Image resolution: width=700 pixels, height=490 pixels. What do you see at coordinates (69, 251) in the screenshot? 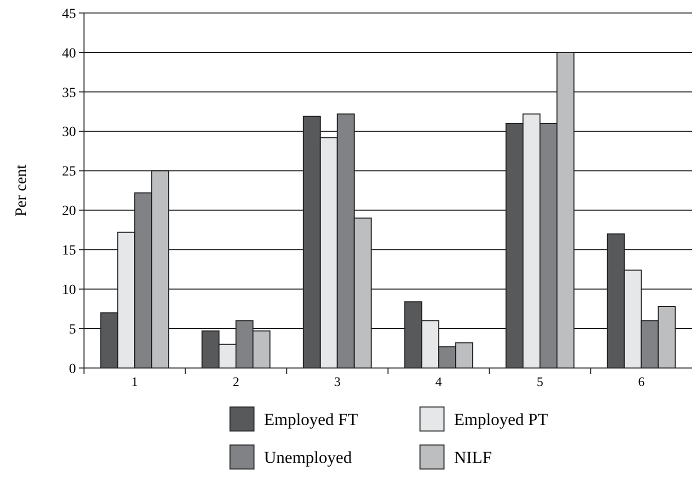
I see `y-tick-label: 15` at bounding box center [69, 251].